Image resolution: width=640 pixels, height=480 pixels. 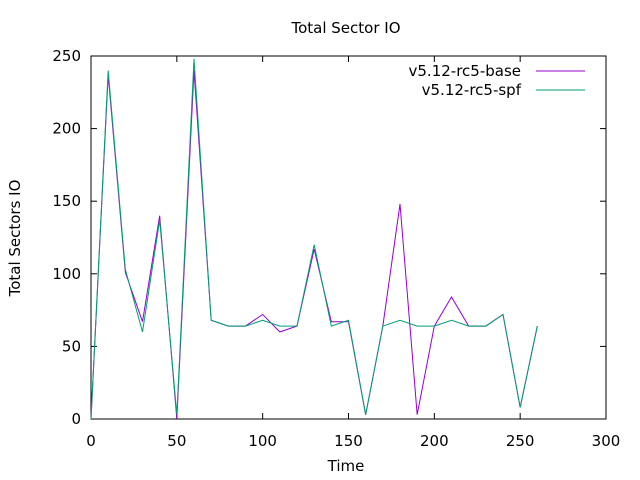 I want to click on y-tick-label: 0, so click(x=76, y=419).